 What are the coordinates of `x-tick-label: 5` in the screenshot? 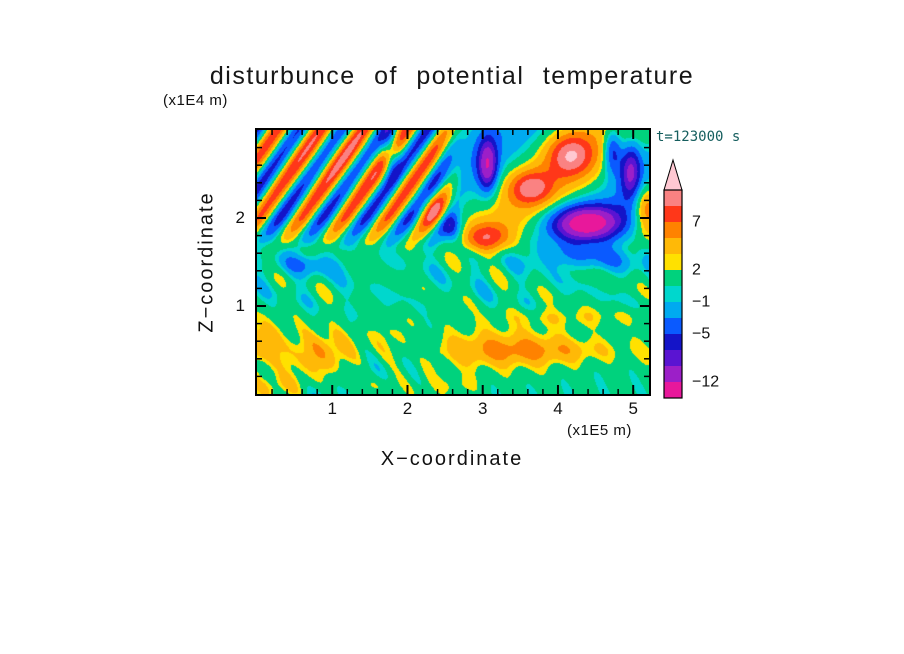 It's located at (633, 408).